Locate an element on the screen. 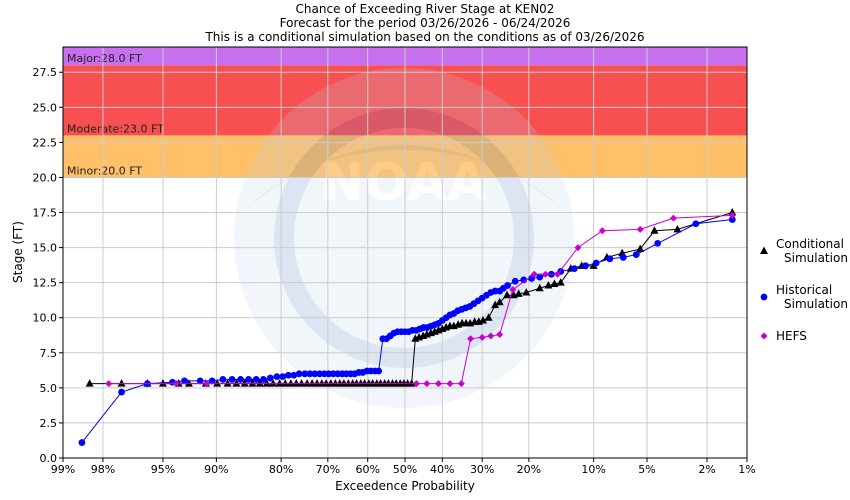 This screenshot has height=500, width=850. noaa-emblem-wing is located at coordinates (404, 177).